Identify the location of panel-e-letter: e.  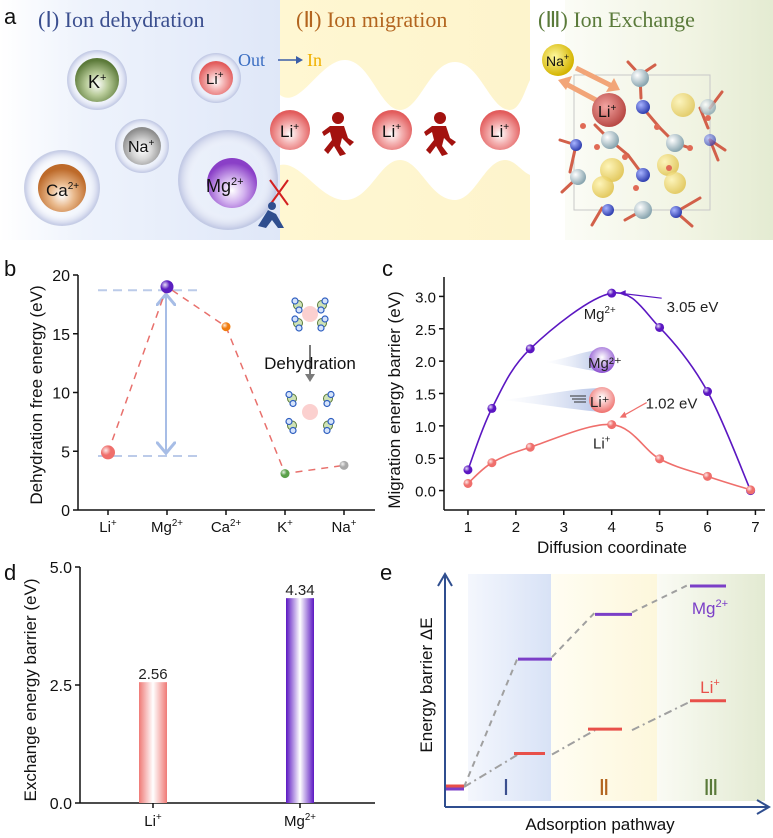
(386, 572).